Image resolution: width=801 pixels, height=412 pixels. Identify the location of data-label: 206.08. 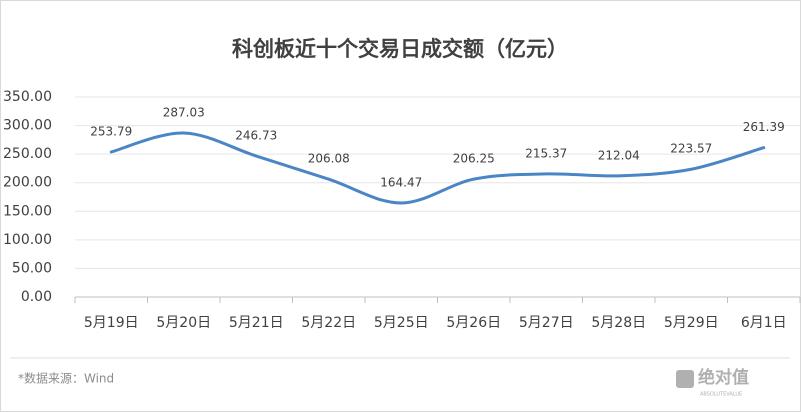
(329, 159).